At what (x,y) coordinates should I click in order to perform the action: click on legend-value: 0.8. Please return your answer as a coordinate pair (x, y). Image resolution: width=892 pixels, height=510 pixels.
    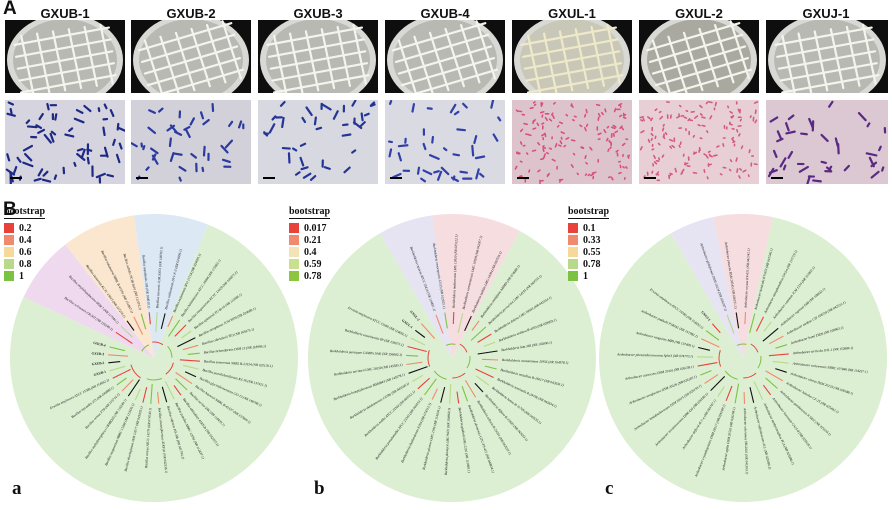
    Looking at the image, I should click on (25, 264).